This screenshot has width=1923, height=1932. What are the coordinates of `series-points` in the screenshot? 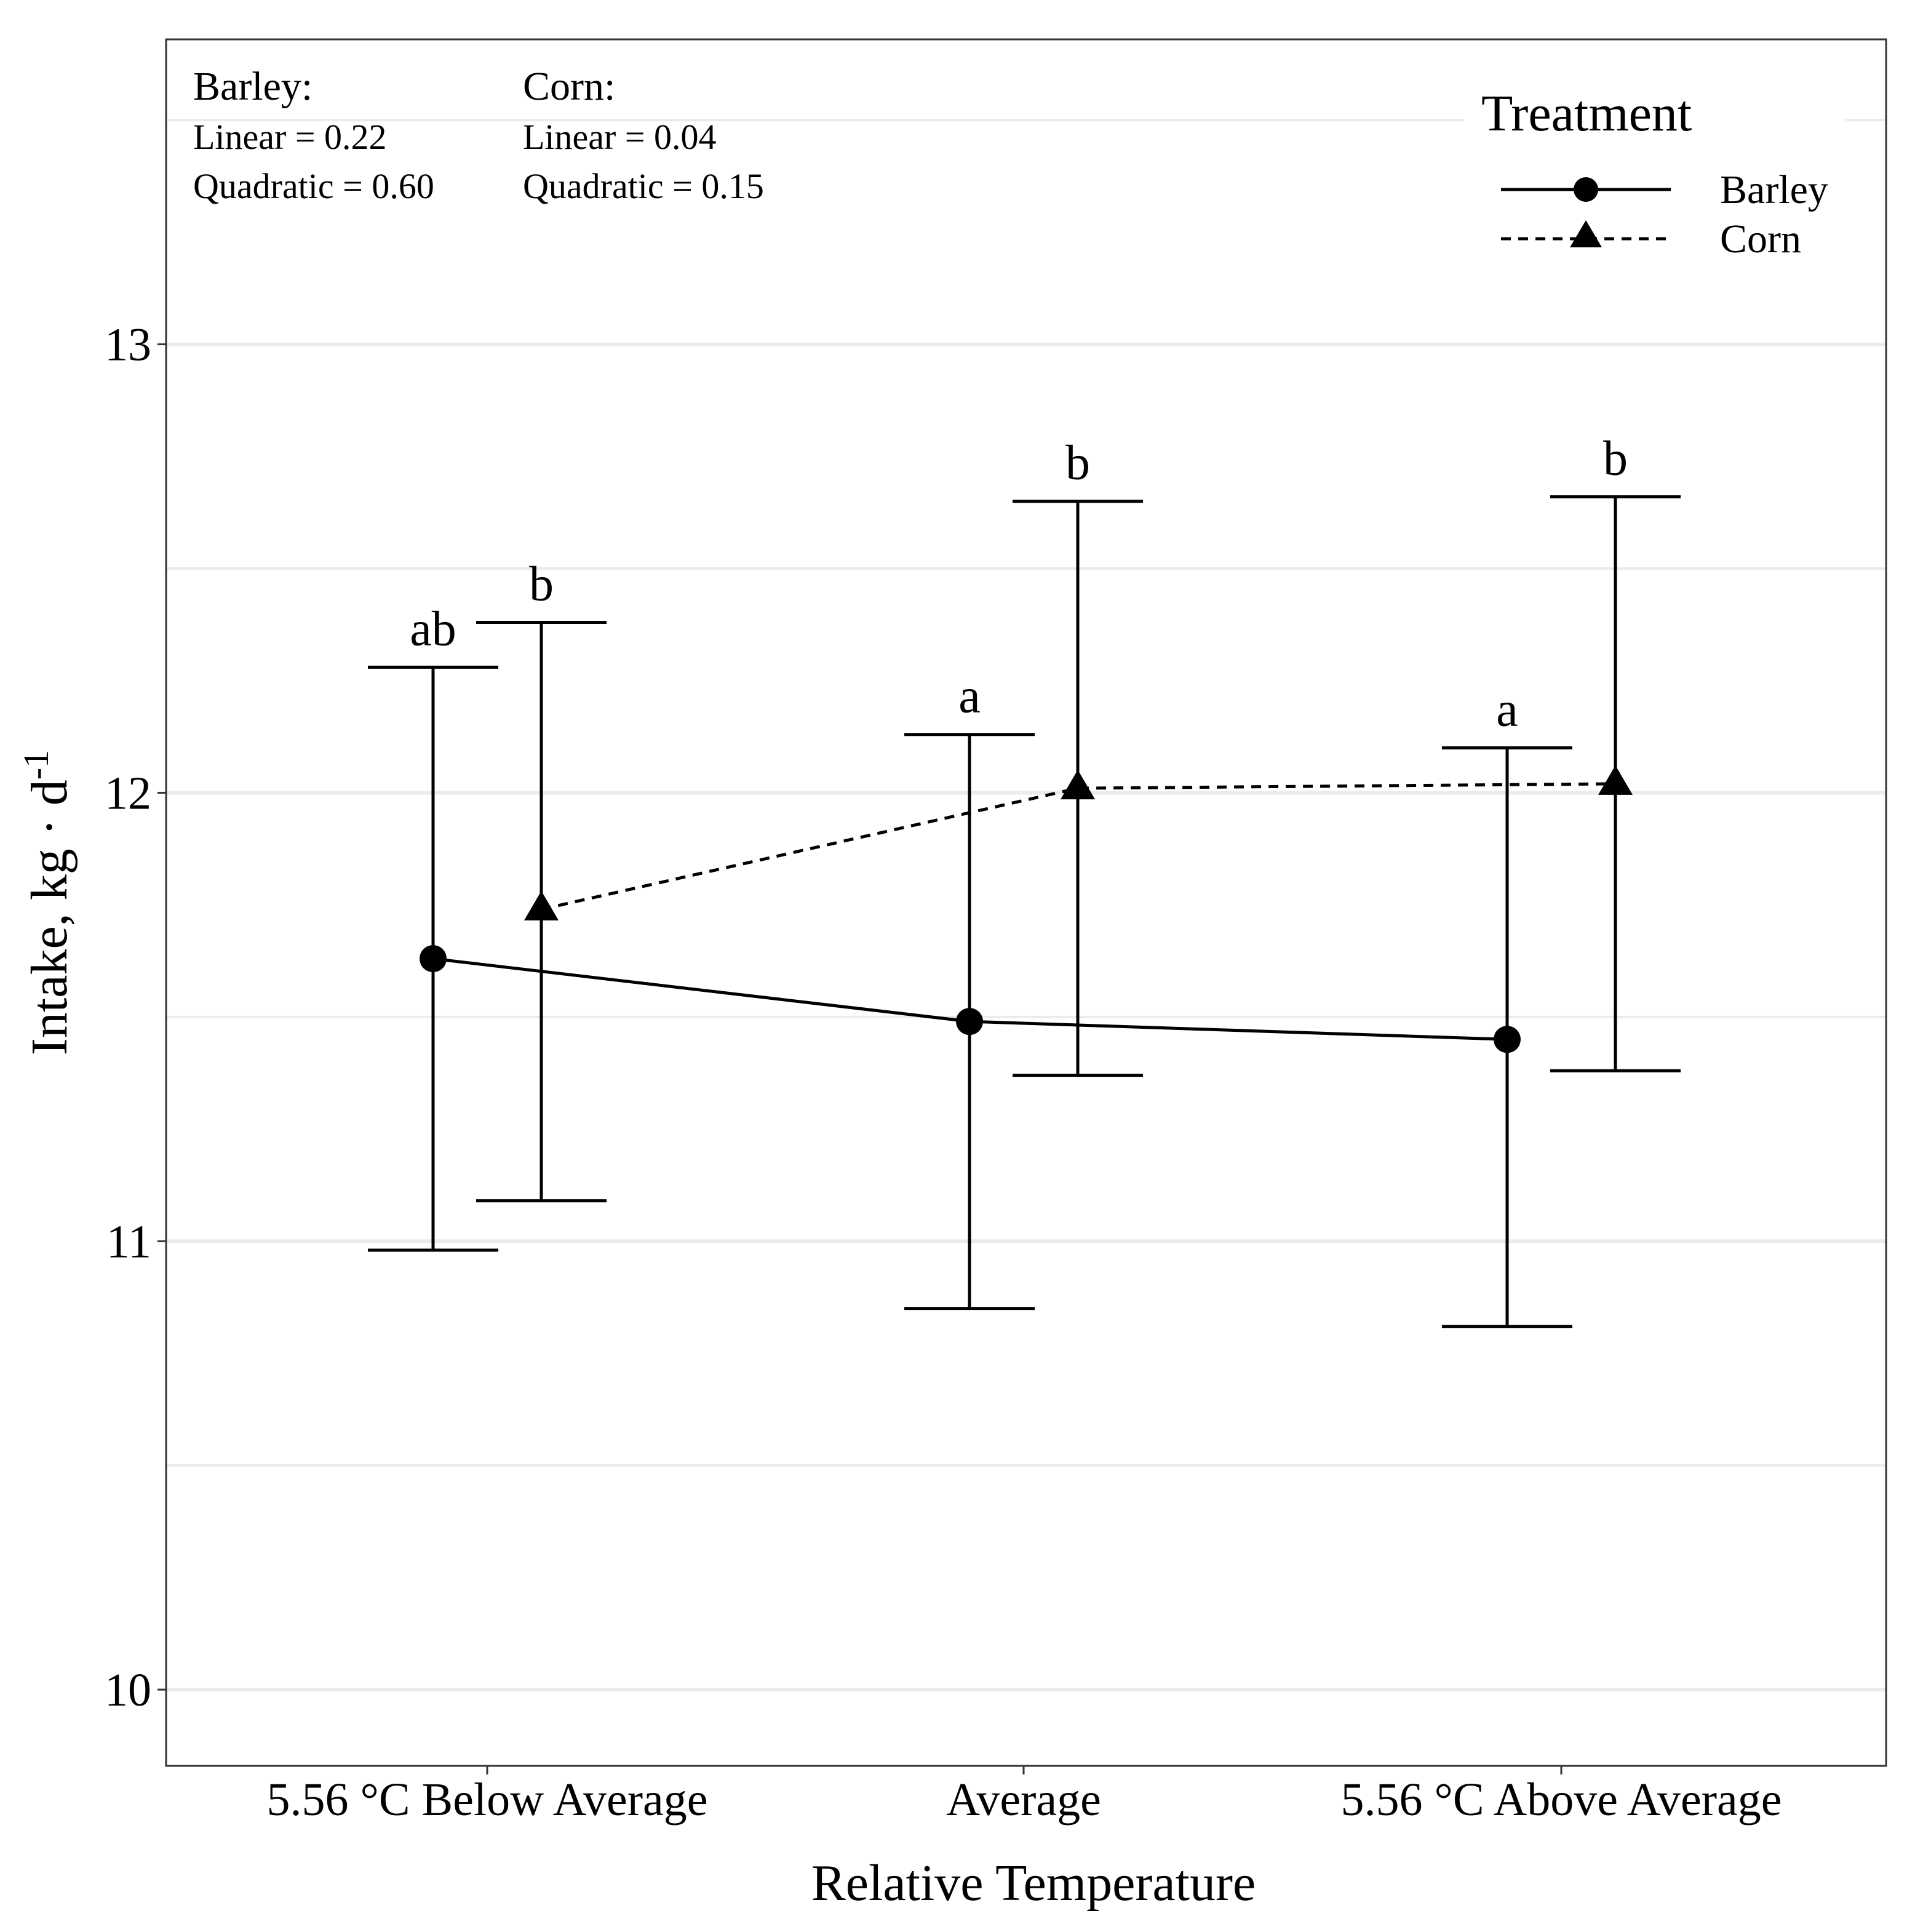 It's located at (1026, 909).